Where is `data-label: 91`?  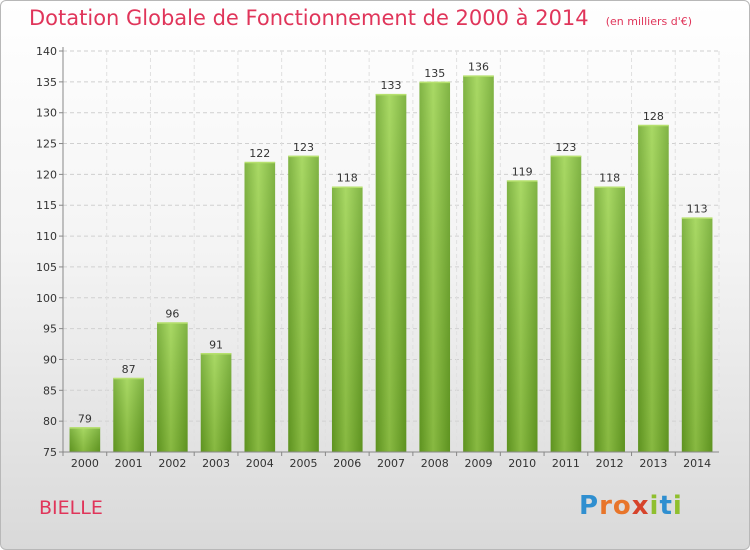 data-label: 91 is located at coordinates (216, 344).